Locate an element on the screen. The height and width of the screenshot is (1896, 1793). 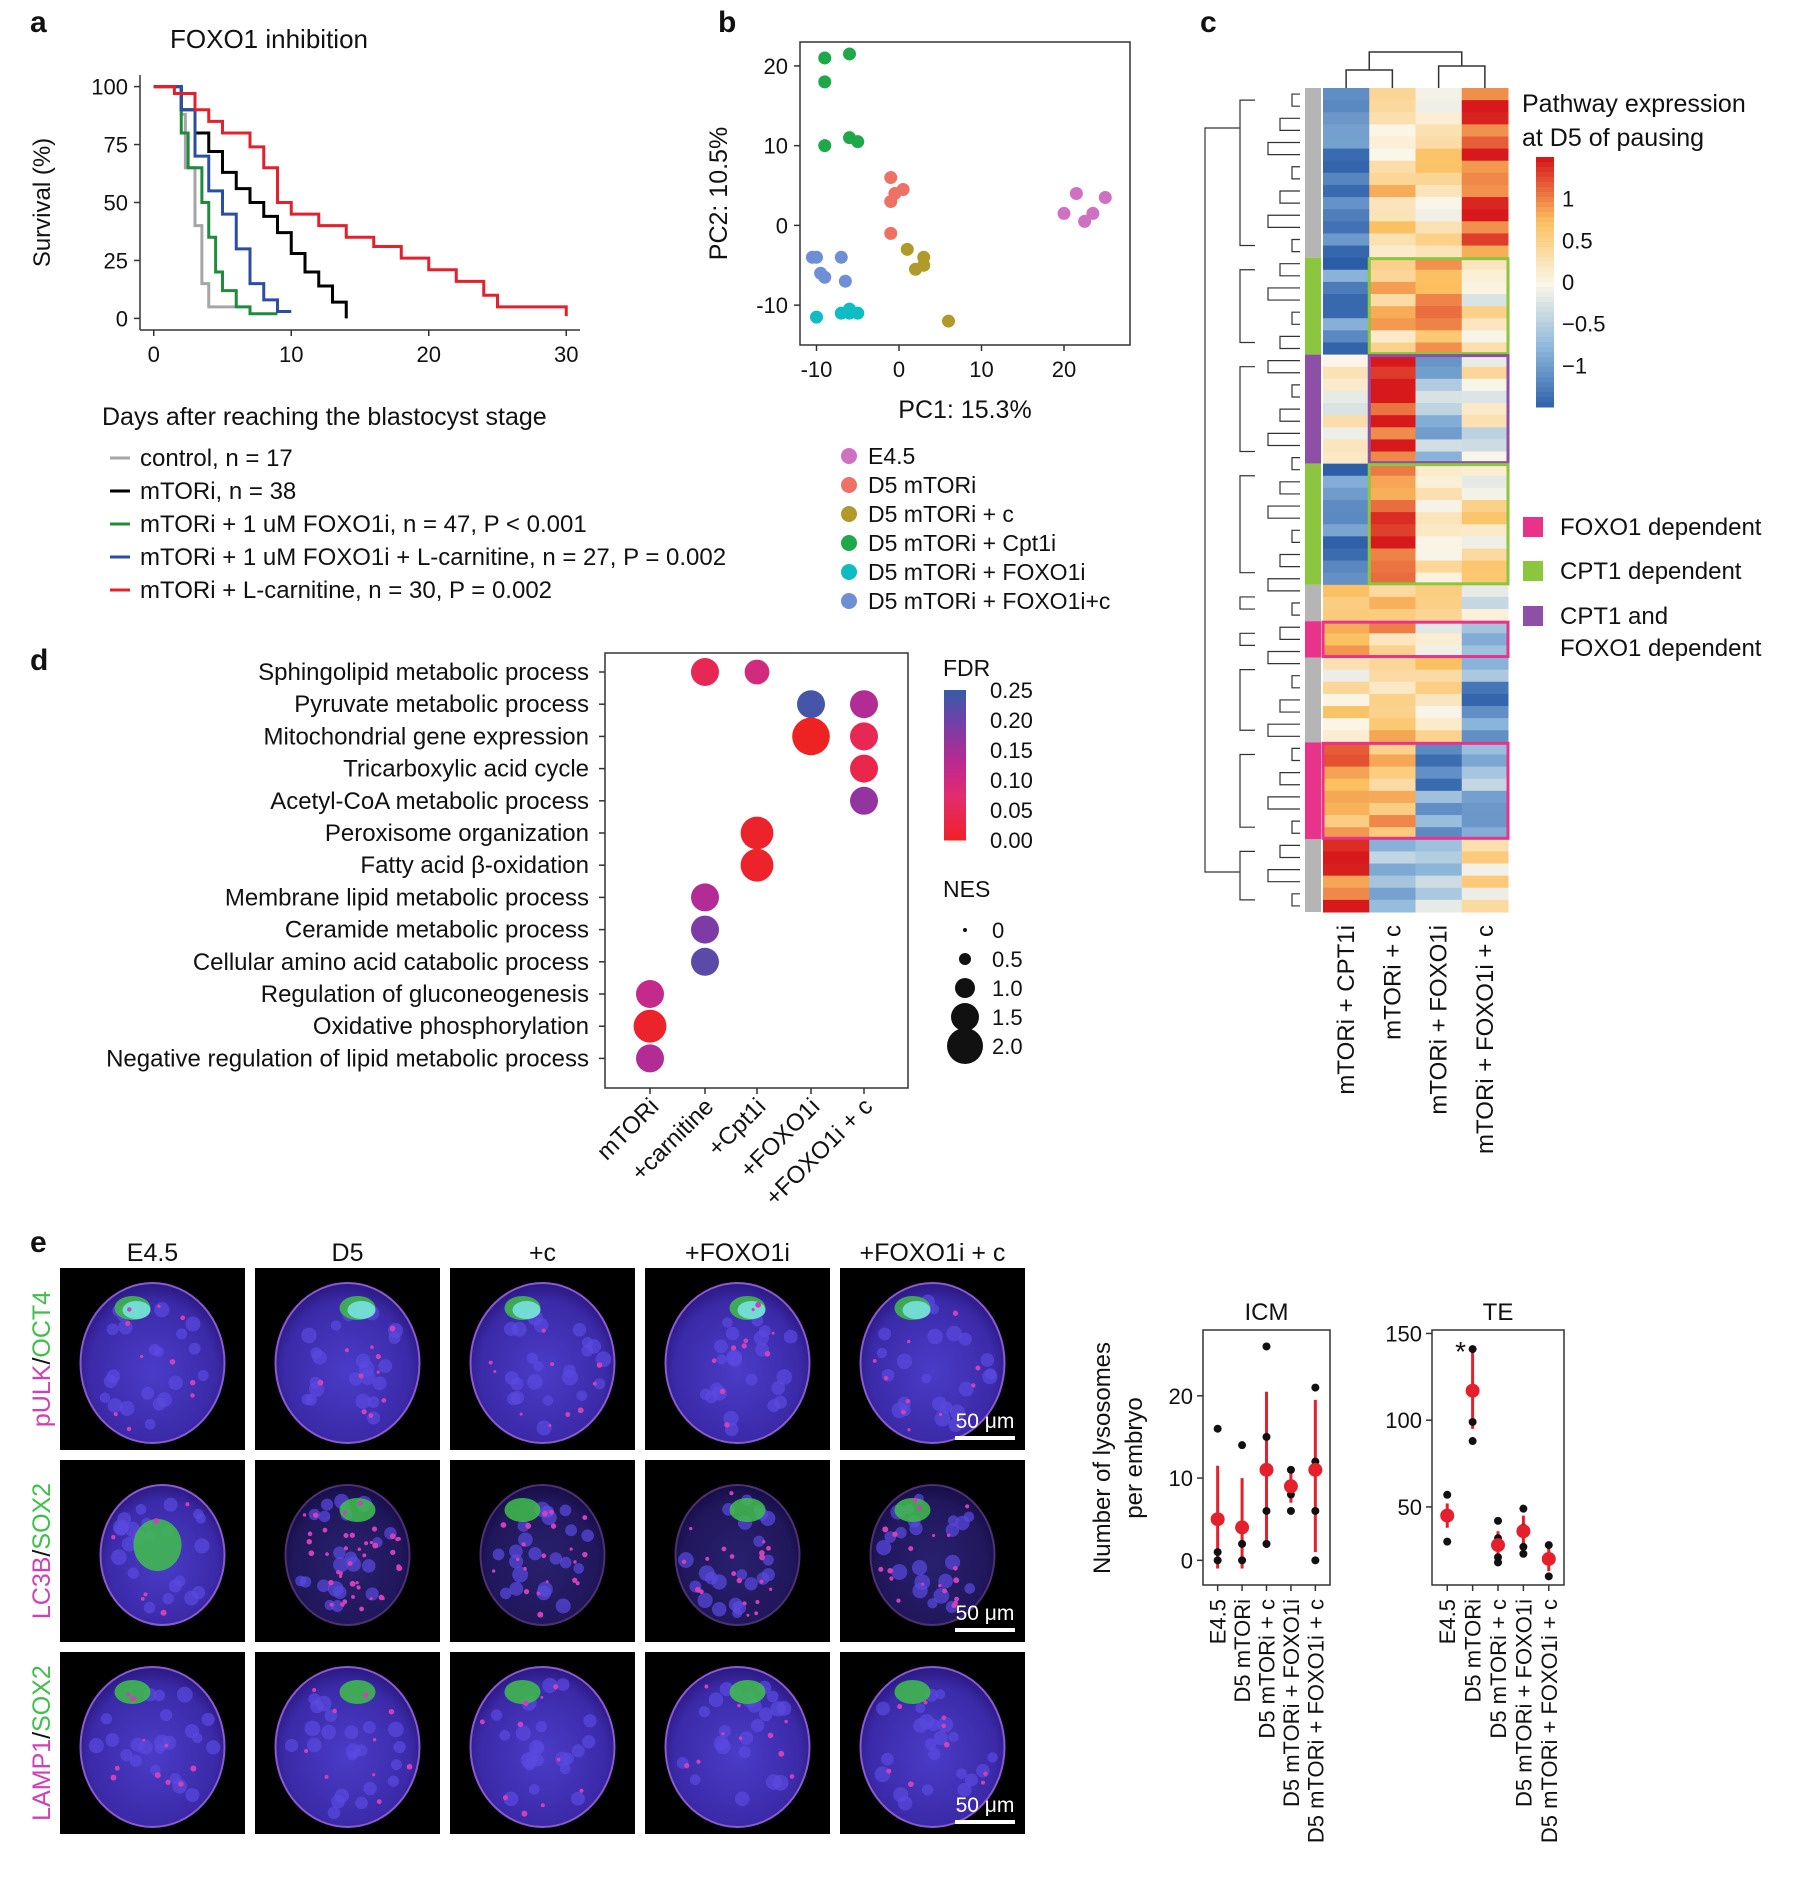
y-tick-label: 50 is located at coordinates (1410, 1507).